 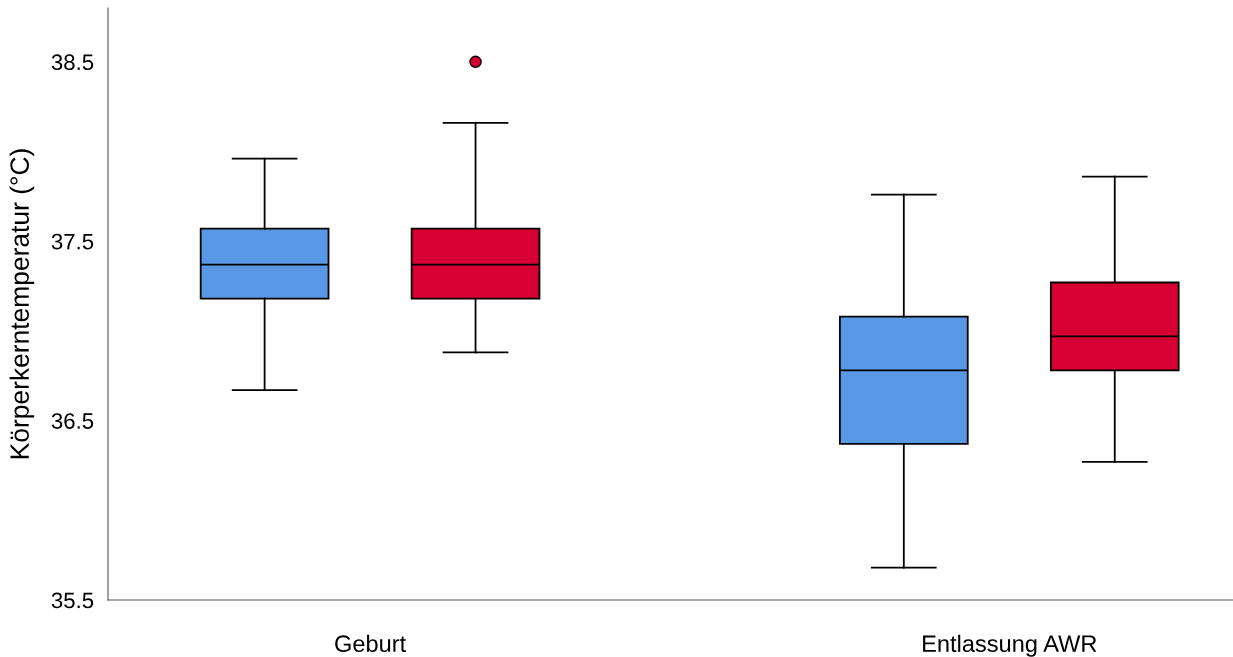 I want to click on y-tick-label: 37.5, so click(x=72, y=241).